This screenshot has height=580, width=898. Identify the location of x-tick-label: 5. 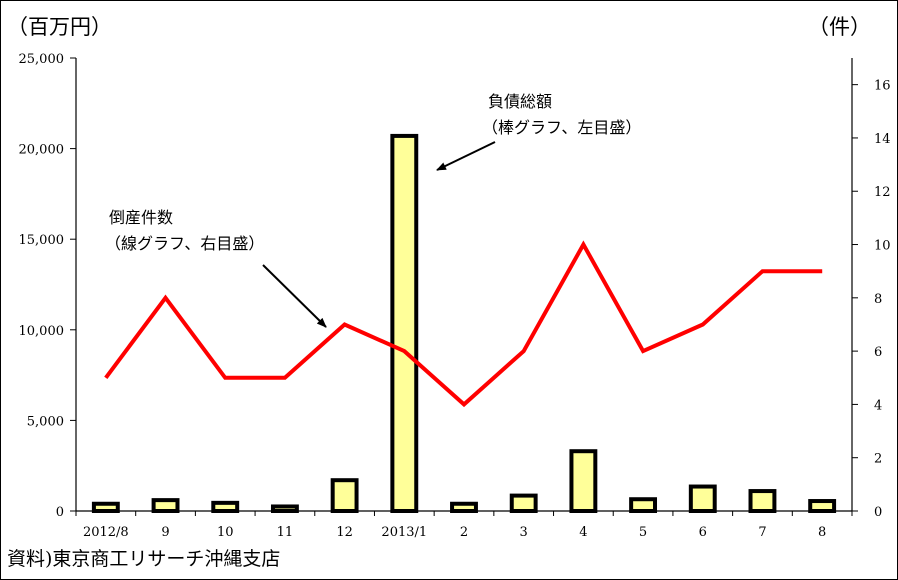
(643, 532).